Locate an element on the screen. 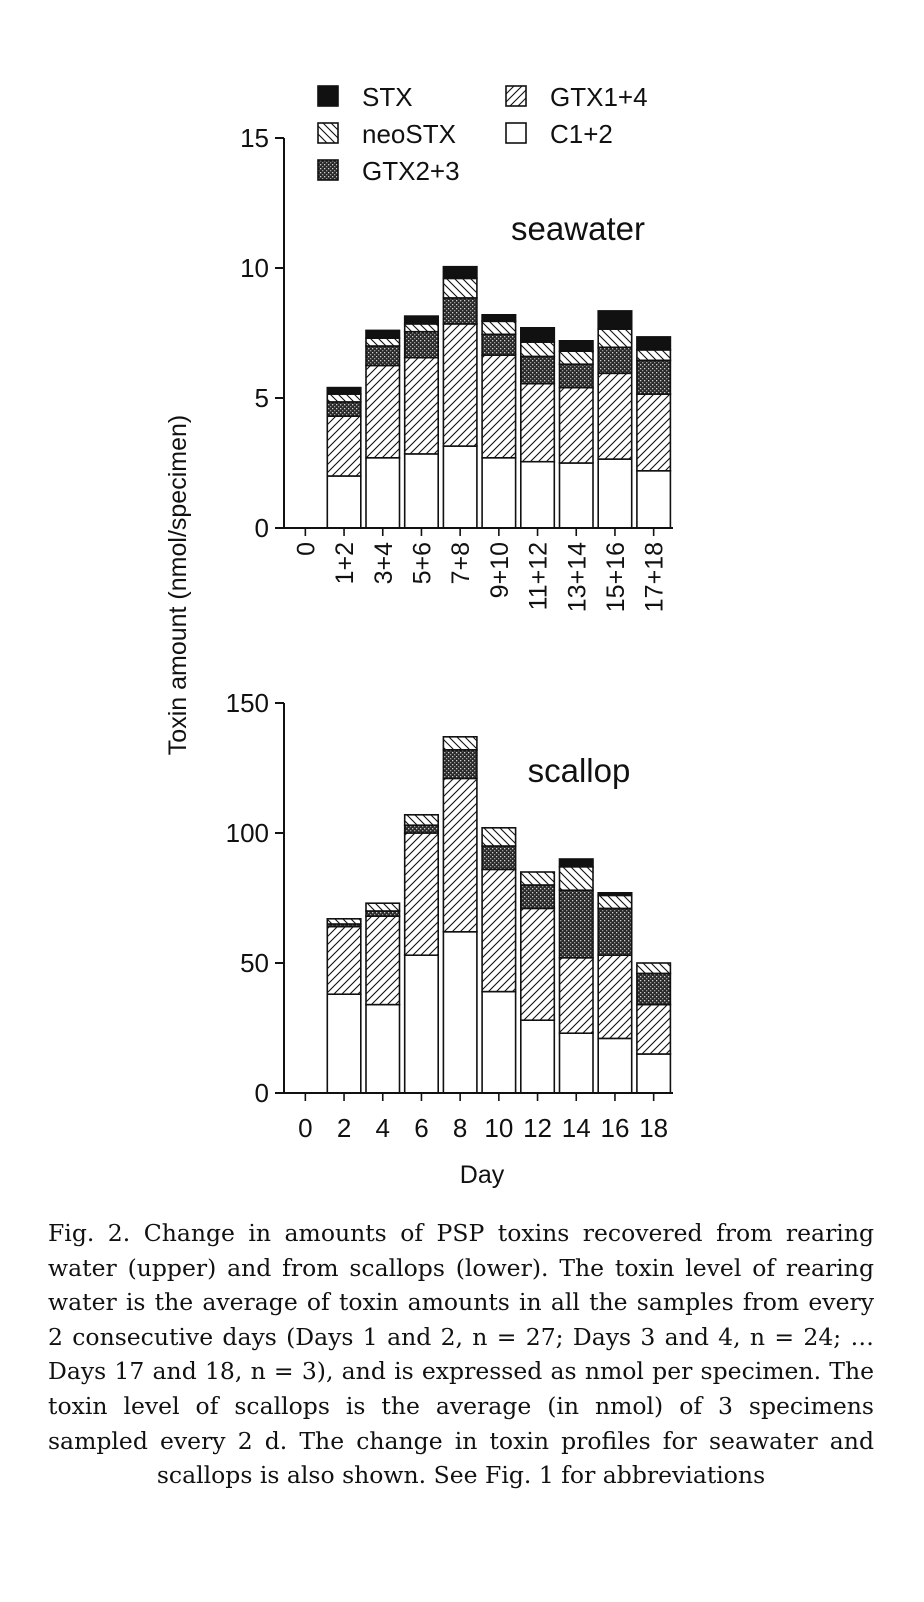 This screenshot has width=924, height=1602. x-tick-label-seawater-9-plus-10: 9+10 is located at coordinates (500, 570).